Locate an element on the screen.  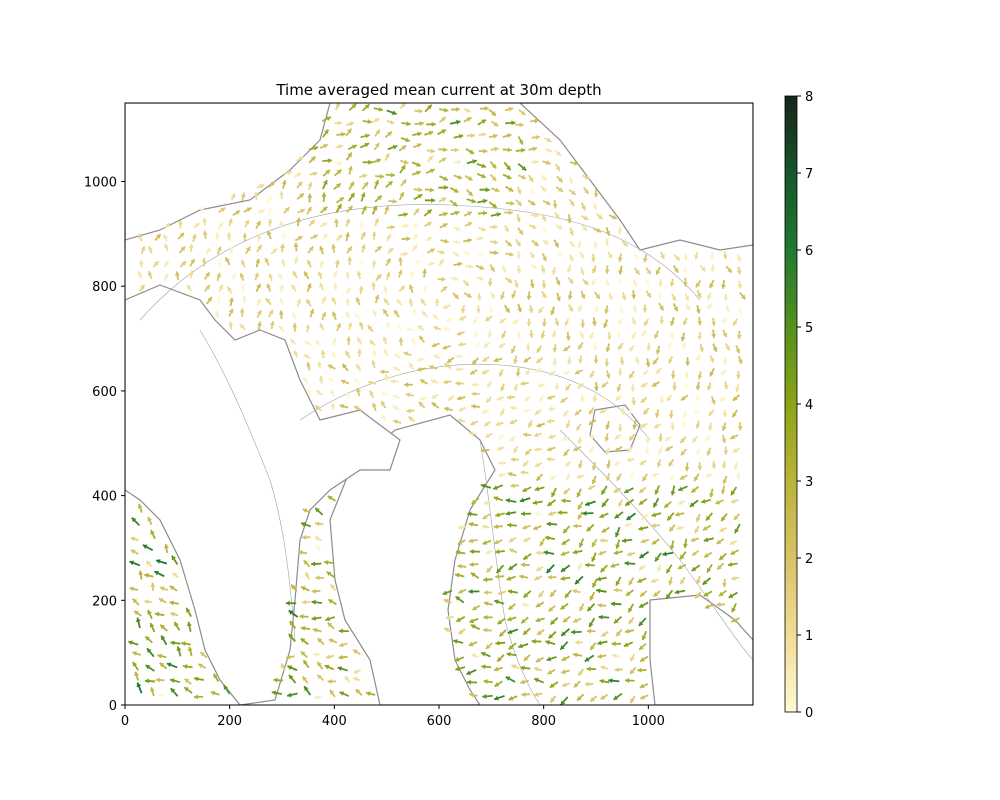
alaska-coast is located at coordinates (228, 172).